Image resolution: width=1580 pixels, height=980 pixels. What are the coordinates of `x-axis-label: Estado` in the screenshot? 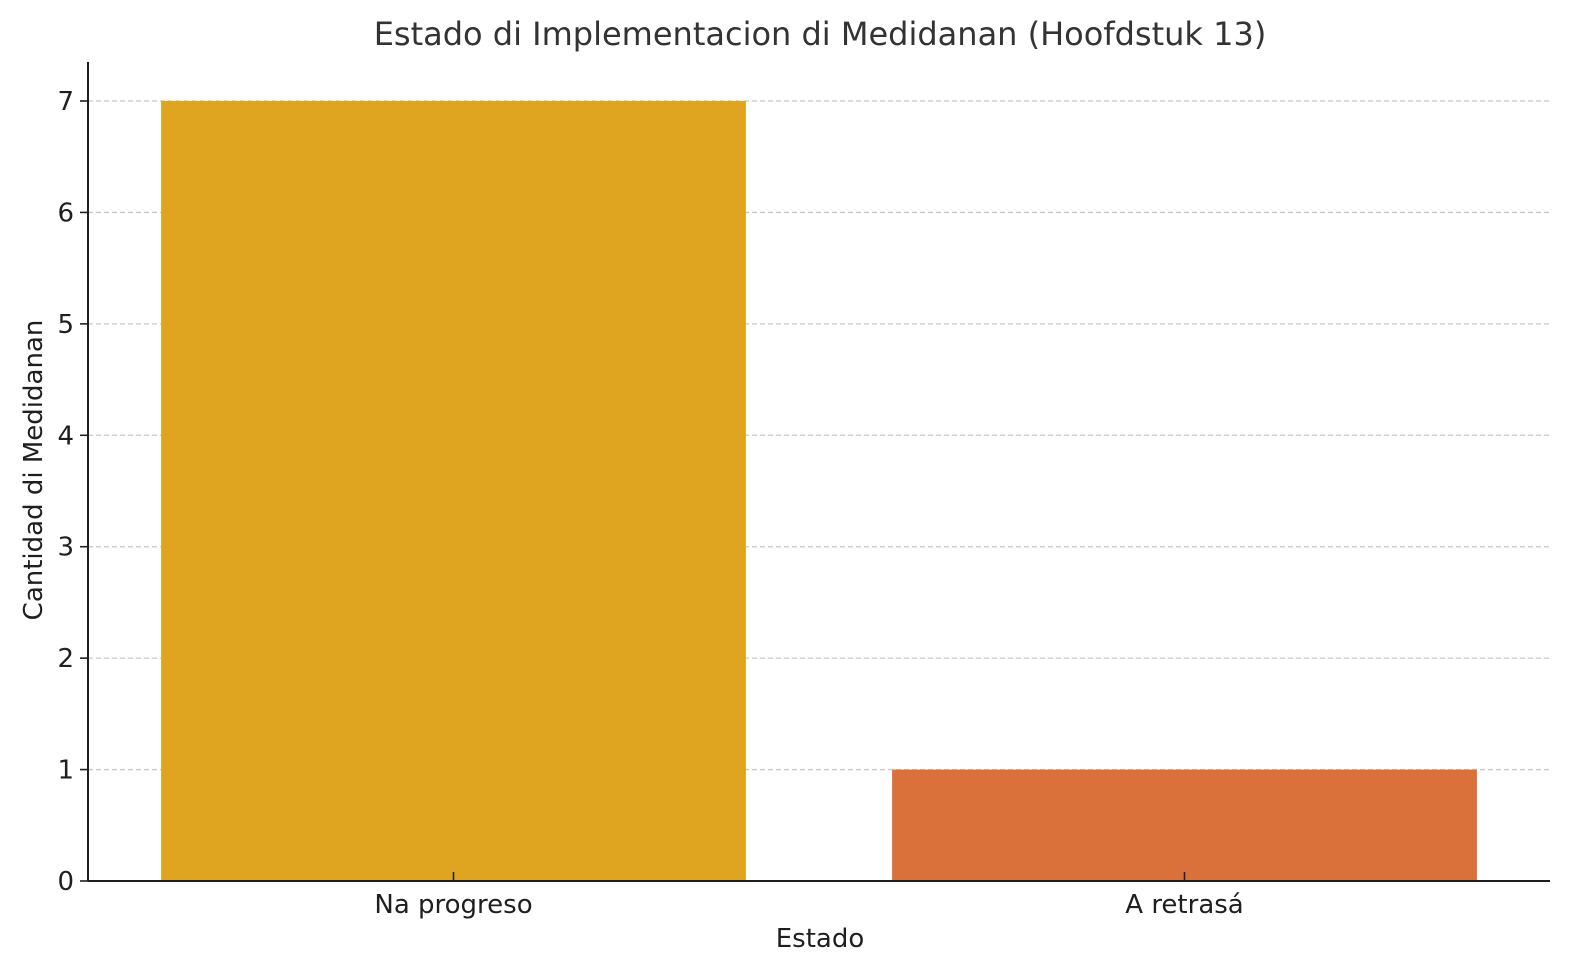 It's located at (820, 939).